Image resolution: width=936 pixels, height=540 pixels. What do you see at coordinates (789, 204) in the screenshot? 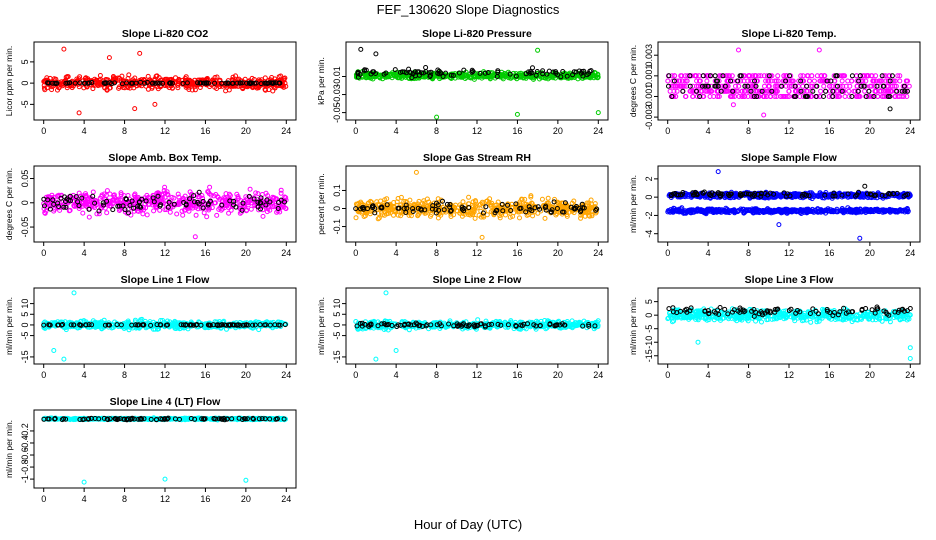
I see `plot-frame` at bounding box center [789, 204].